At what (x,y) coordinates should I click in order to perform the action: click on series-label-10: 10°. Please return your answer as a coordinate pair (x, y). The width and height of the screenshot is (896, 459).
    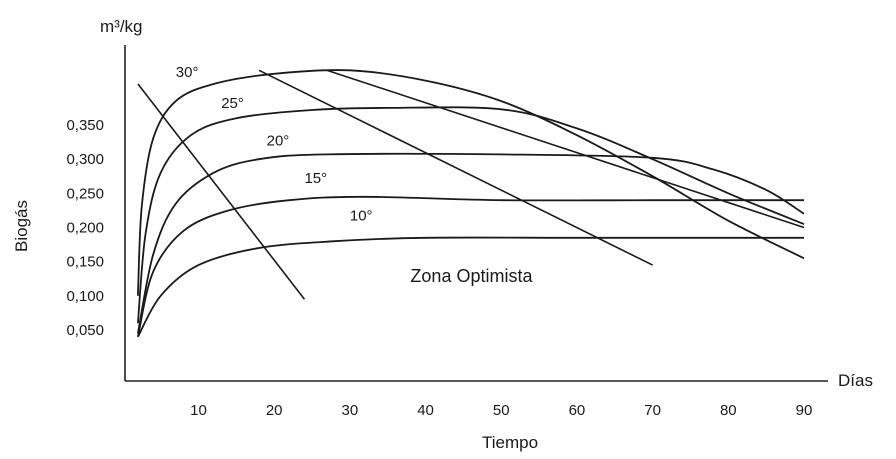
    Looking at the image, I should click on (361, 216).